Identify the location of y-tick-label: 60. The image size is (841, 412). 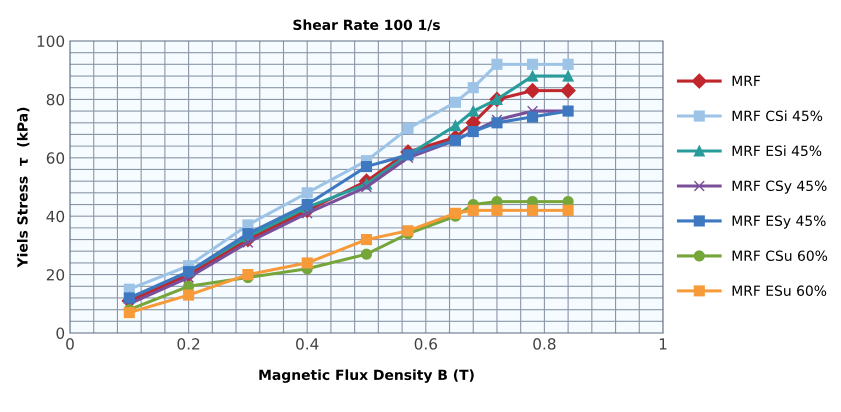
(55, 158).